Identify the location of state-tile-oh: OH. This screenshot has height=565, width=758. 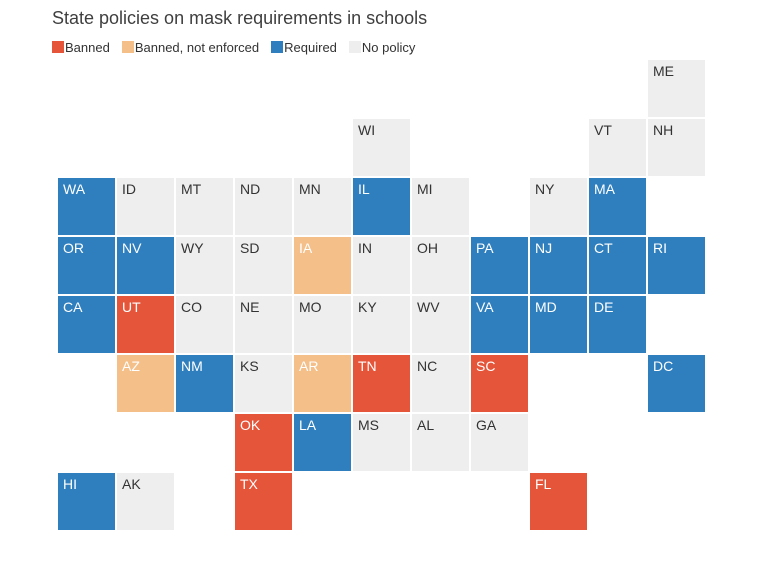
(440, 265).